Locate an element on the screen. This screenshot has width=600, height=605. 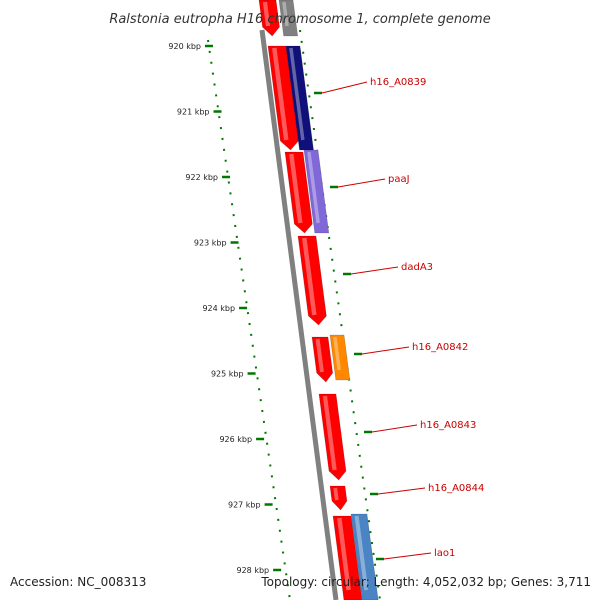
gene-label: lao1 is located at coordinates (444, 553).